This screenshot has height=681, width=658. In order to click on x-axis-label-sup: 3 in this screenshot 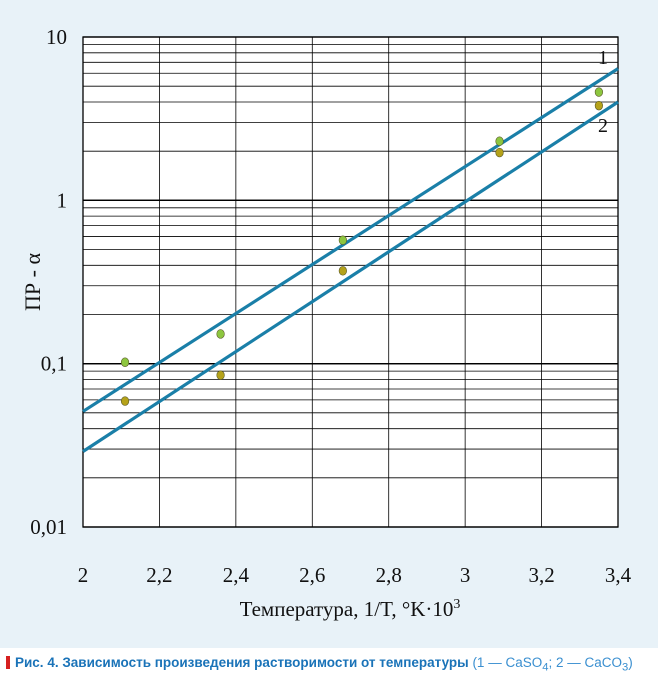, I will do `click(456, 604)`.